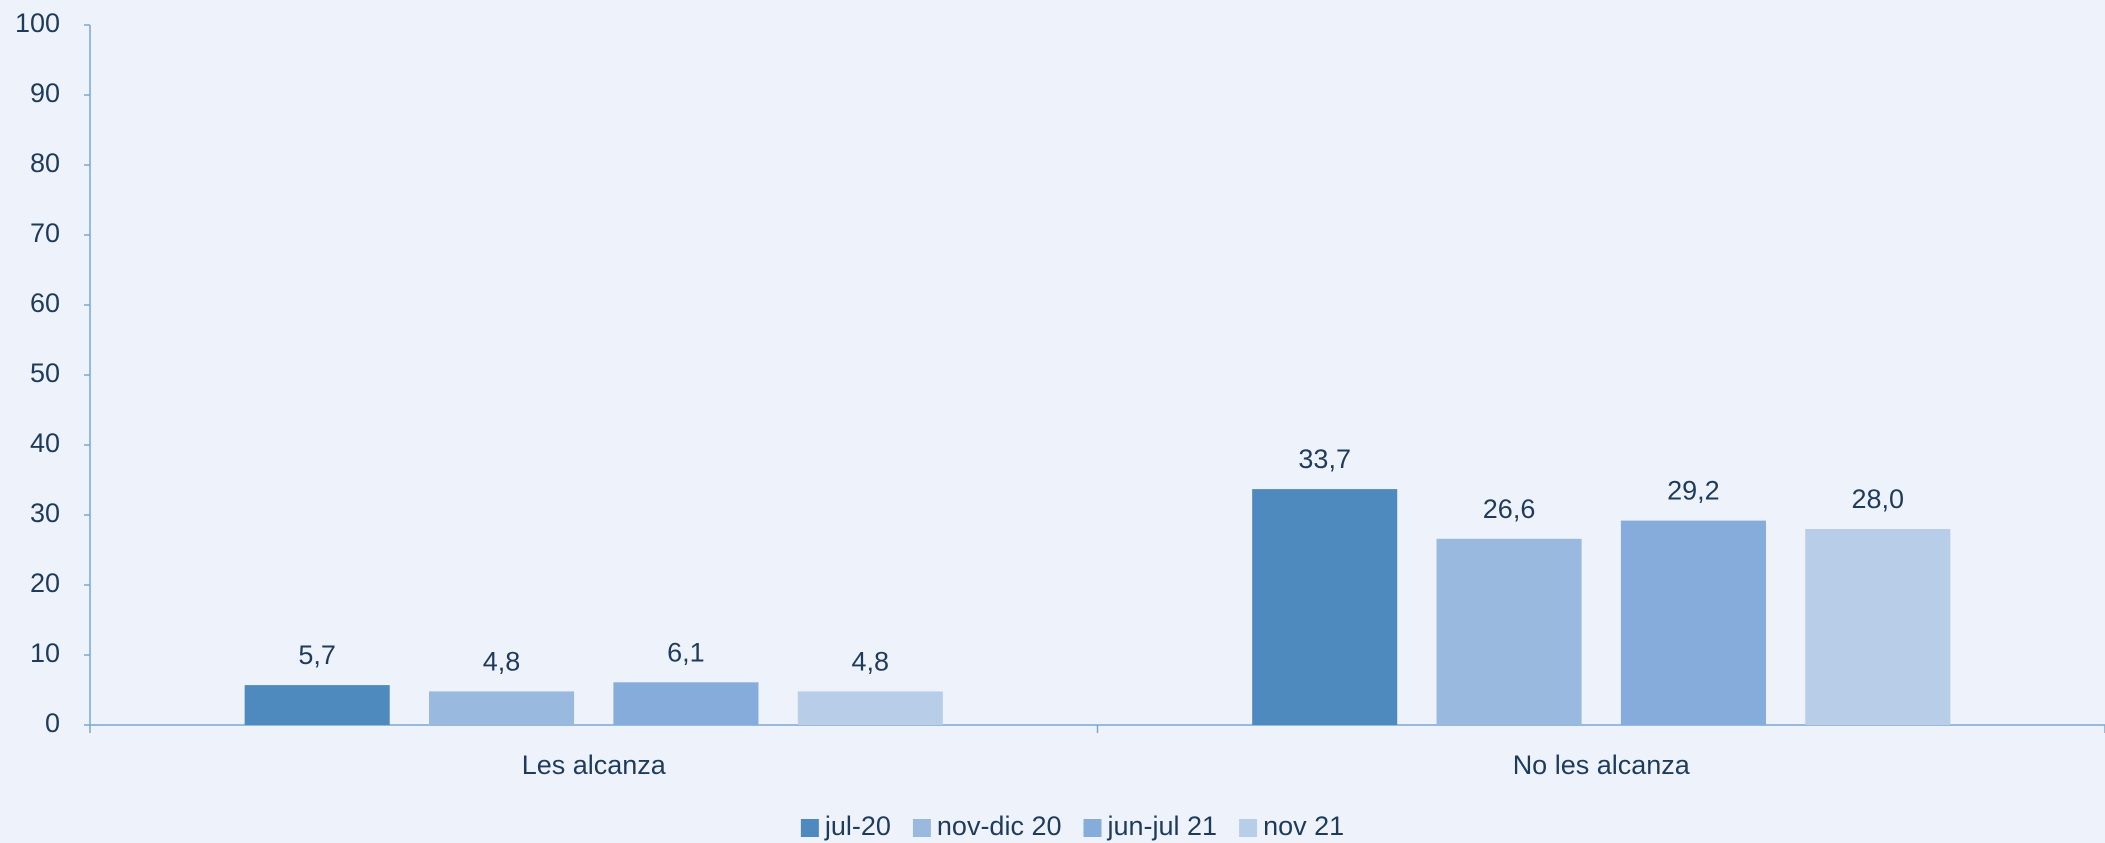  What do you see at coordinates (45, 653) in the screenshot?
I see `y-tick-label: 10` at bounding box center [45, 653].